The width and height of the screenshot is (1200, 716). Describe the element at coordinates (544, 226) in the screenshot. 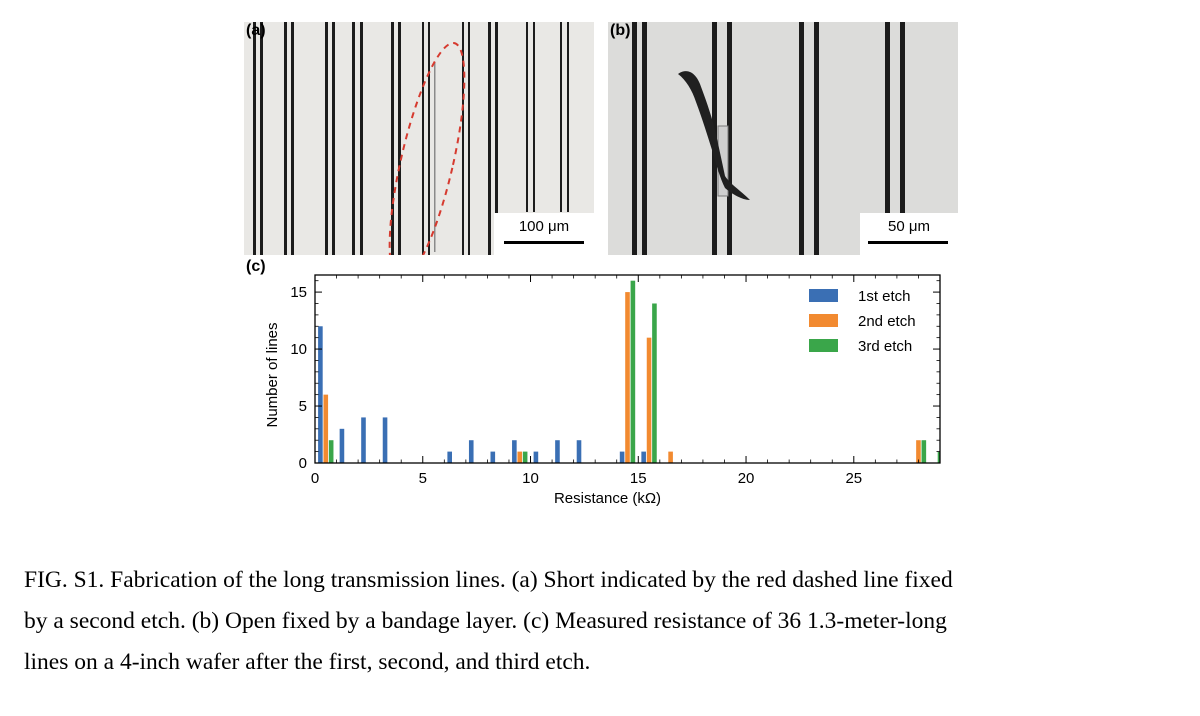

I see `scale-bar-a-text: 100 μm` at that location.